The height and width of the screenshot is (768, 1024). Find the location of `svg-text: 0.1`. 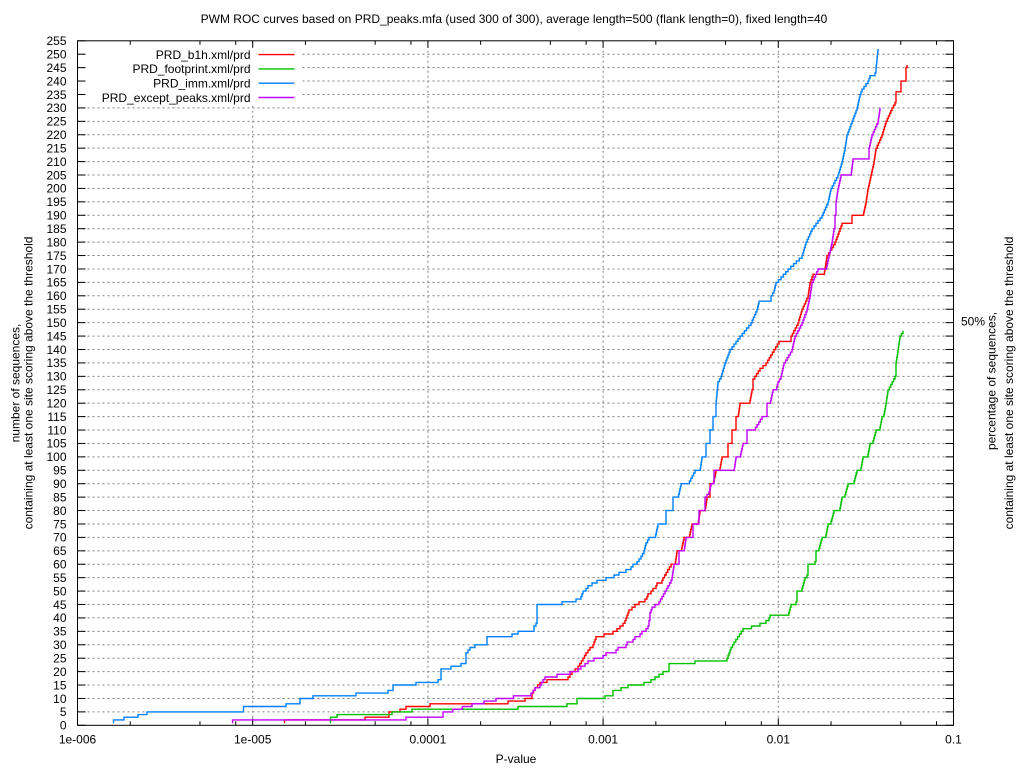

svg-text: 0.1 is located at coordinates (953, 740).